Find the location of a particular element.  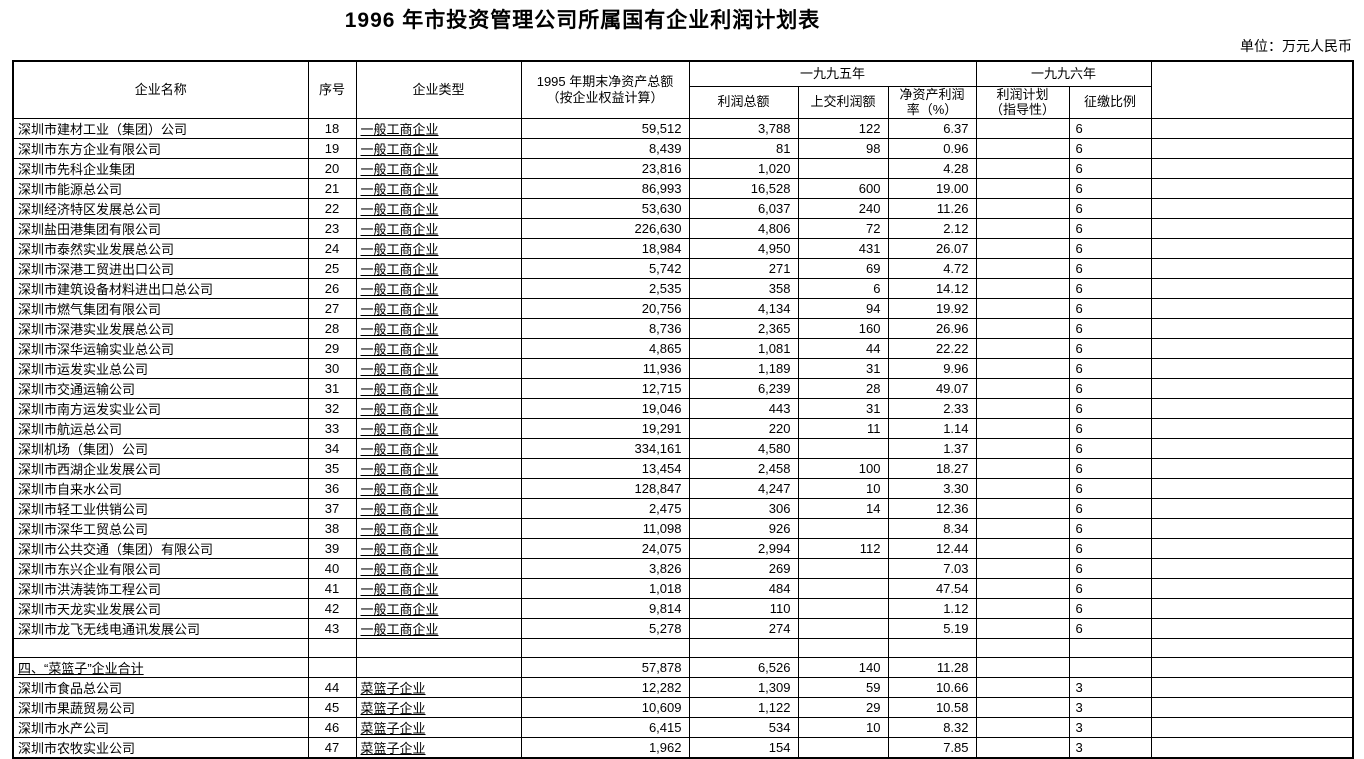

cell-serial-no is located at coordinates (332, 648).